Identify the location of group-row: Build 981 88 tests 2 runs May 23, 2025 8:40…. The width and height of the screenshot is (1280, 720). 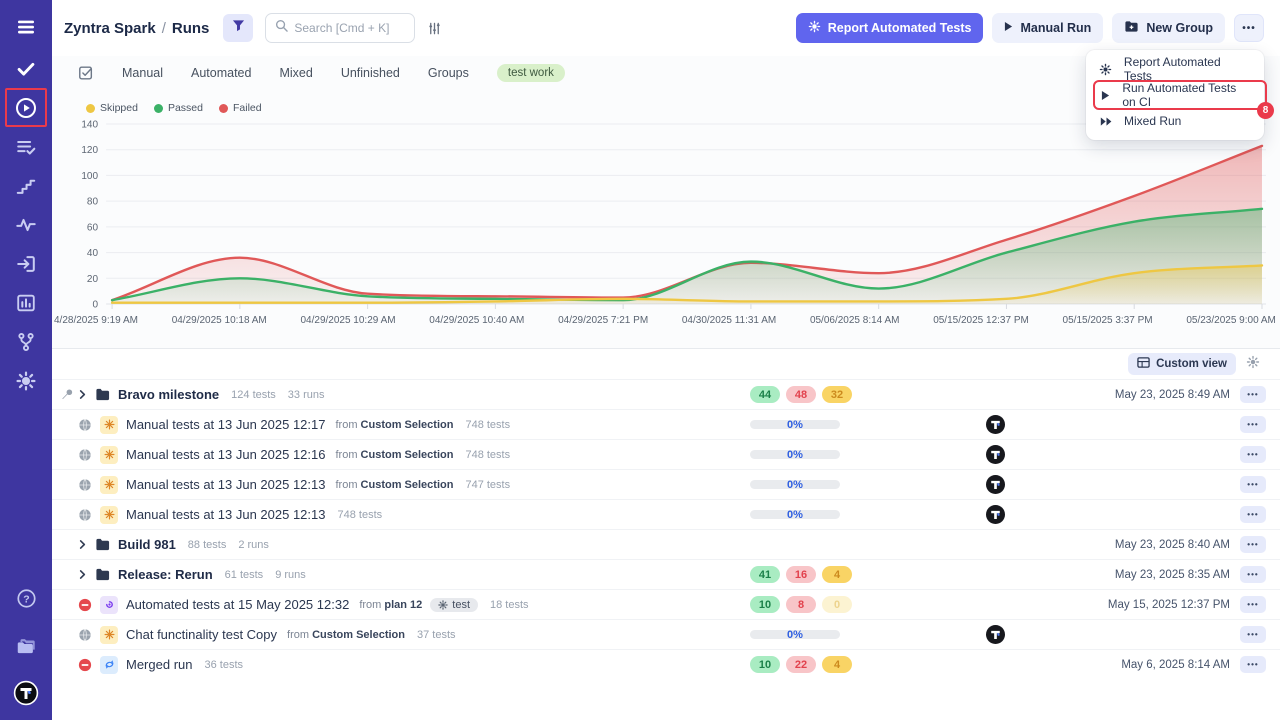
(666, 544).